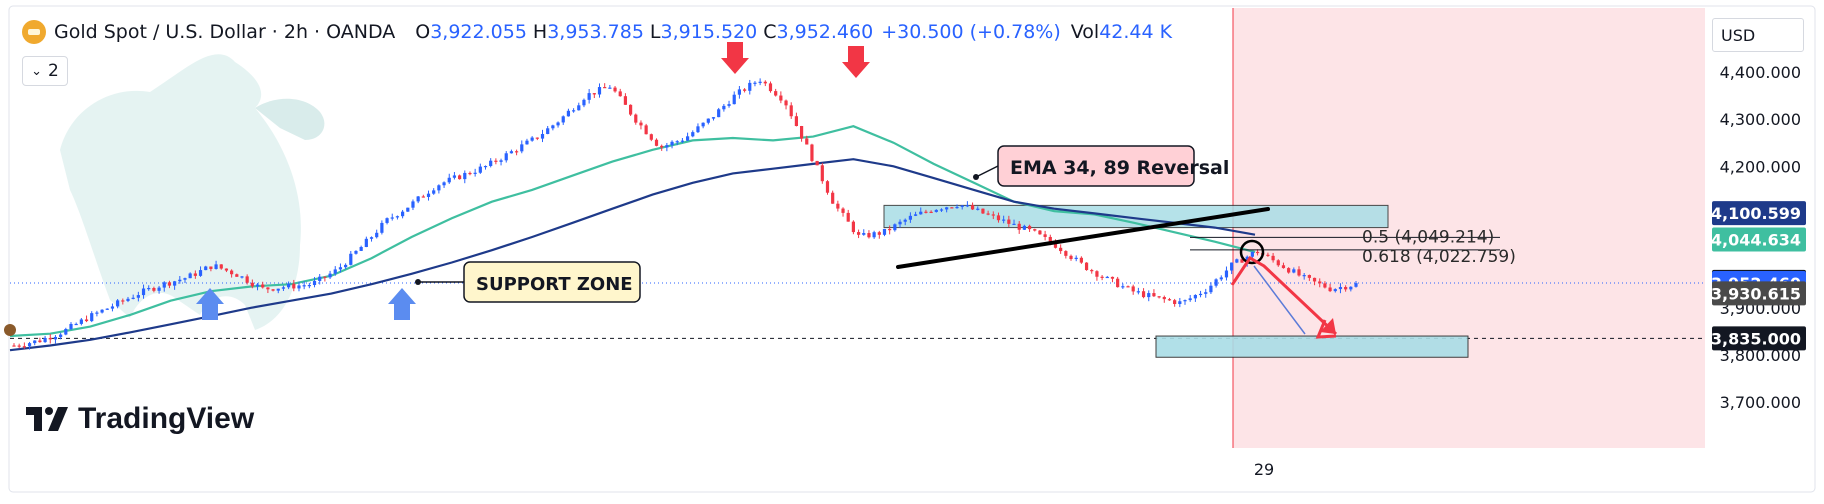  What do you see at coordinates (735, 58) in the screenshot?
I see `sell-arrow-1-icon` at bounding box center [735, 58].